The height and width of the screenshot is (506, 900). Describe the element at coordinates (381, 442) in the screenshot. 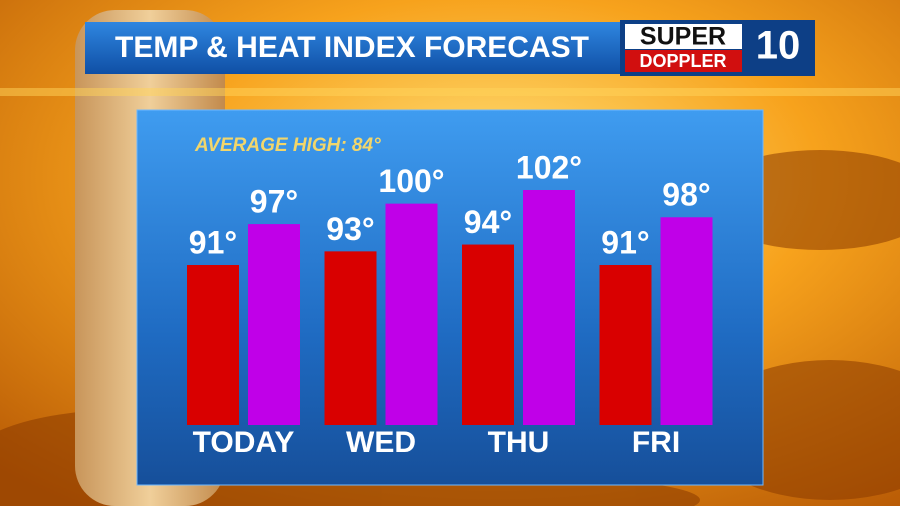

I see `category-label: WED` at that location.